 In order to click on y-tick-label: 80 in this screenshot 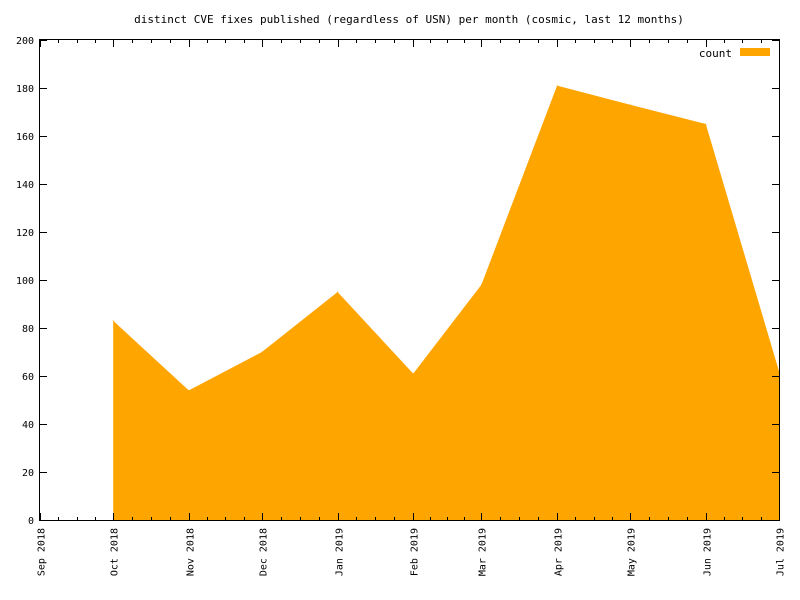, I will do `click(28, 329)`.